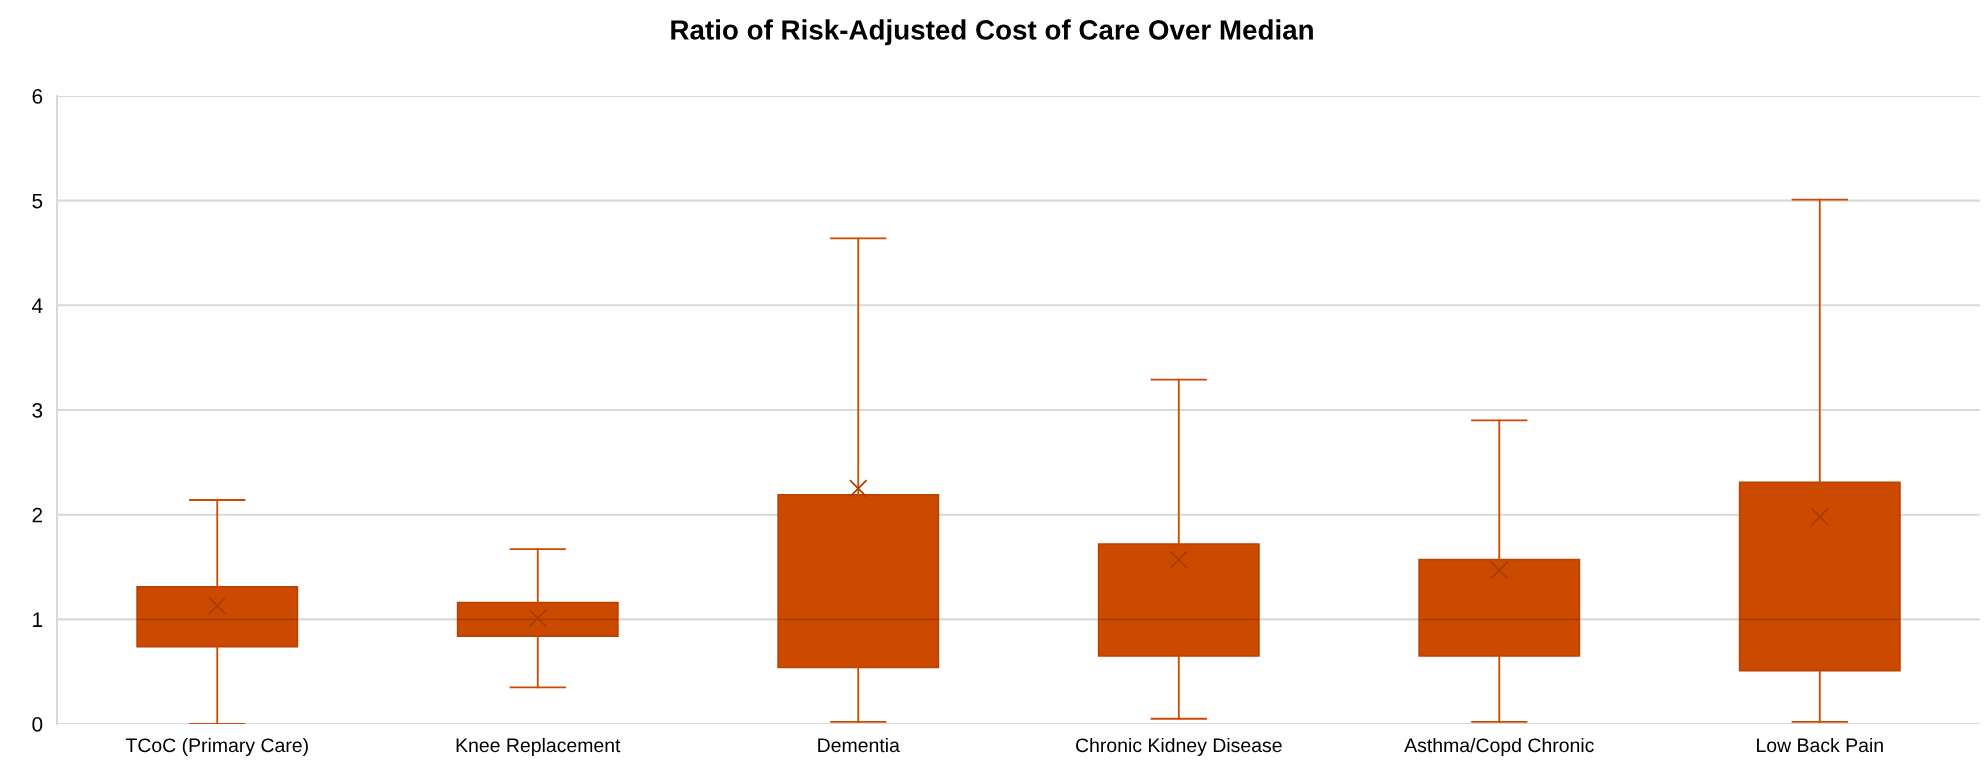  Describe the element at coordinates (38, 619) in the screenshot. I see `y-tick-label: 1` at that location.